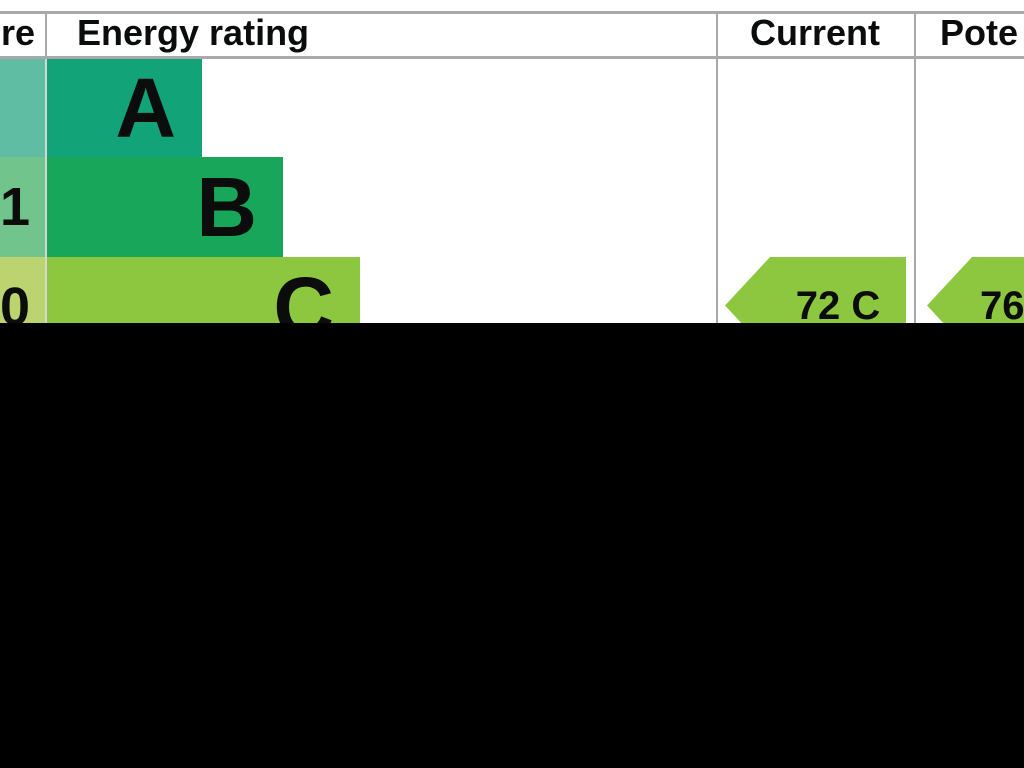 This screenshot has width=1024, height=768. What do you see at coordinates (512, 57) in the screenshot?
I see `header-bottom-line` at bounding box center [512, 57].